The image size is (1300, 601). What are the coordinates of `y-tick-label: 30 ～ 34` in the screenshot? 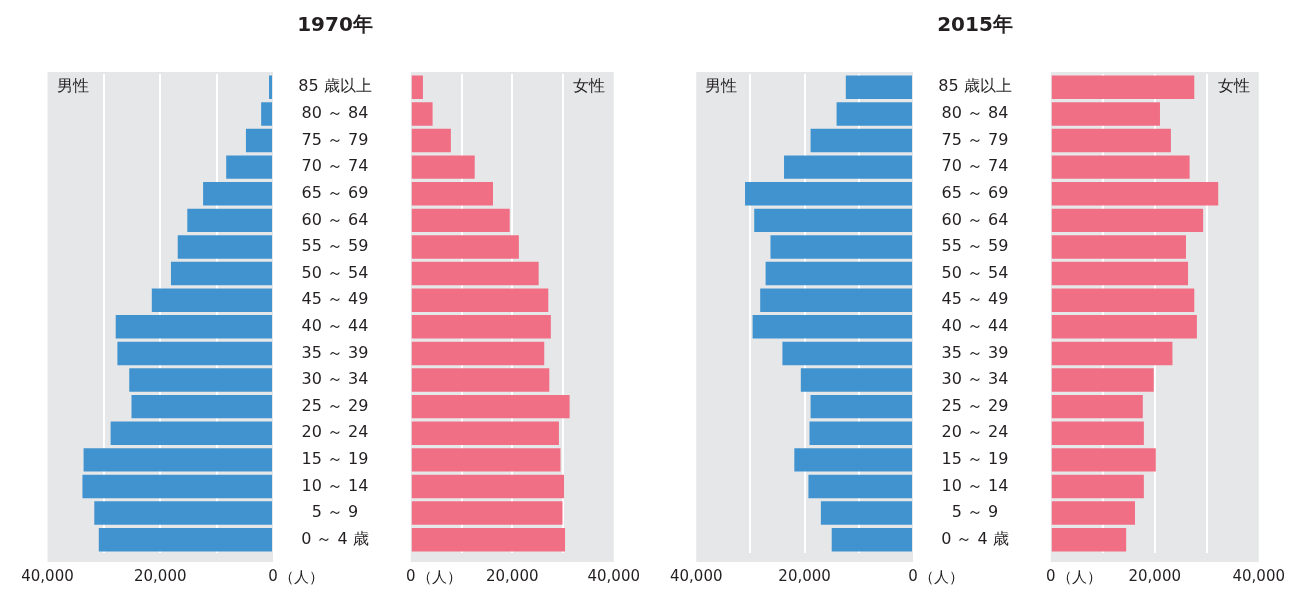 It's located at (975, 379).